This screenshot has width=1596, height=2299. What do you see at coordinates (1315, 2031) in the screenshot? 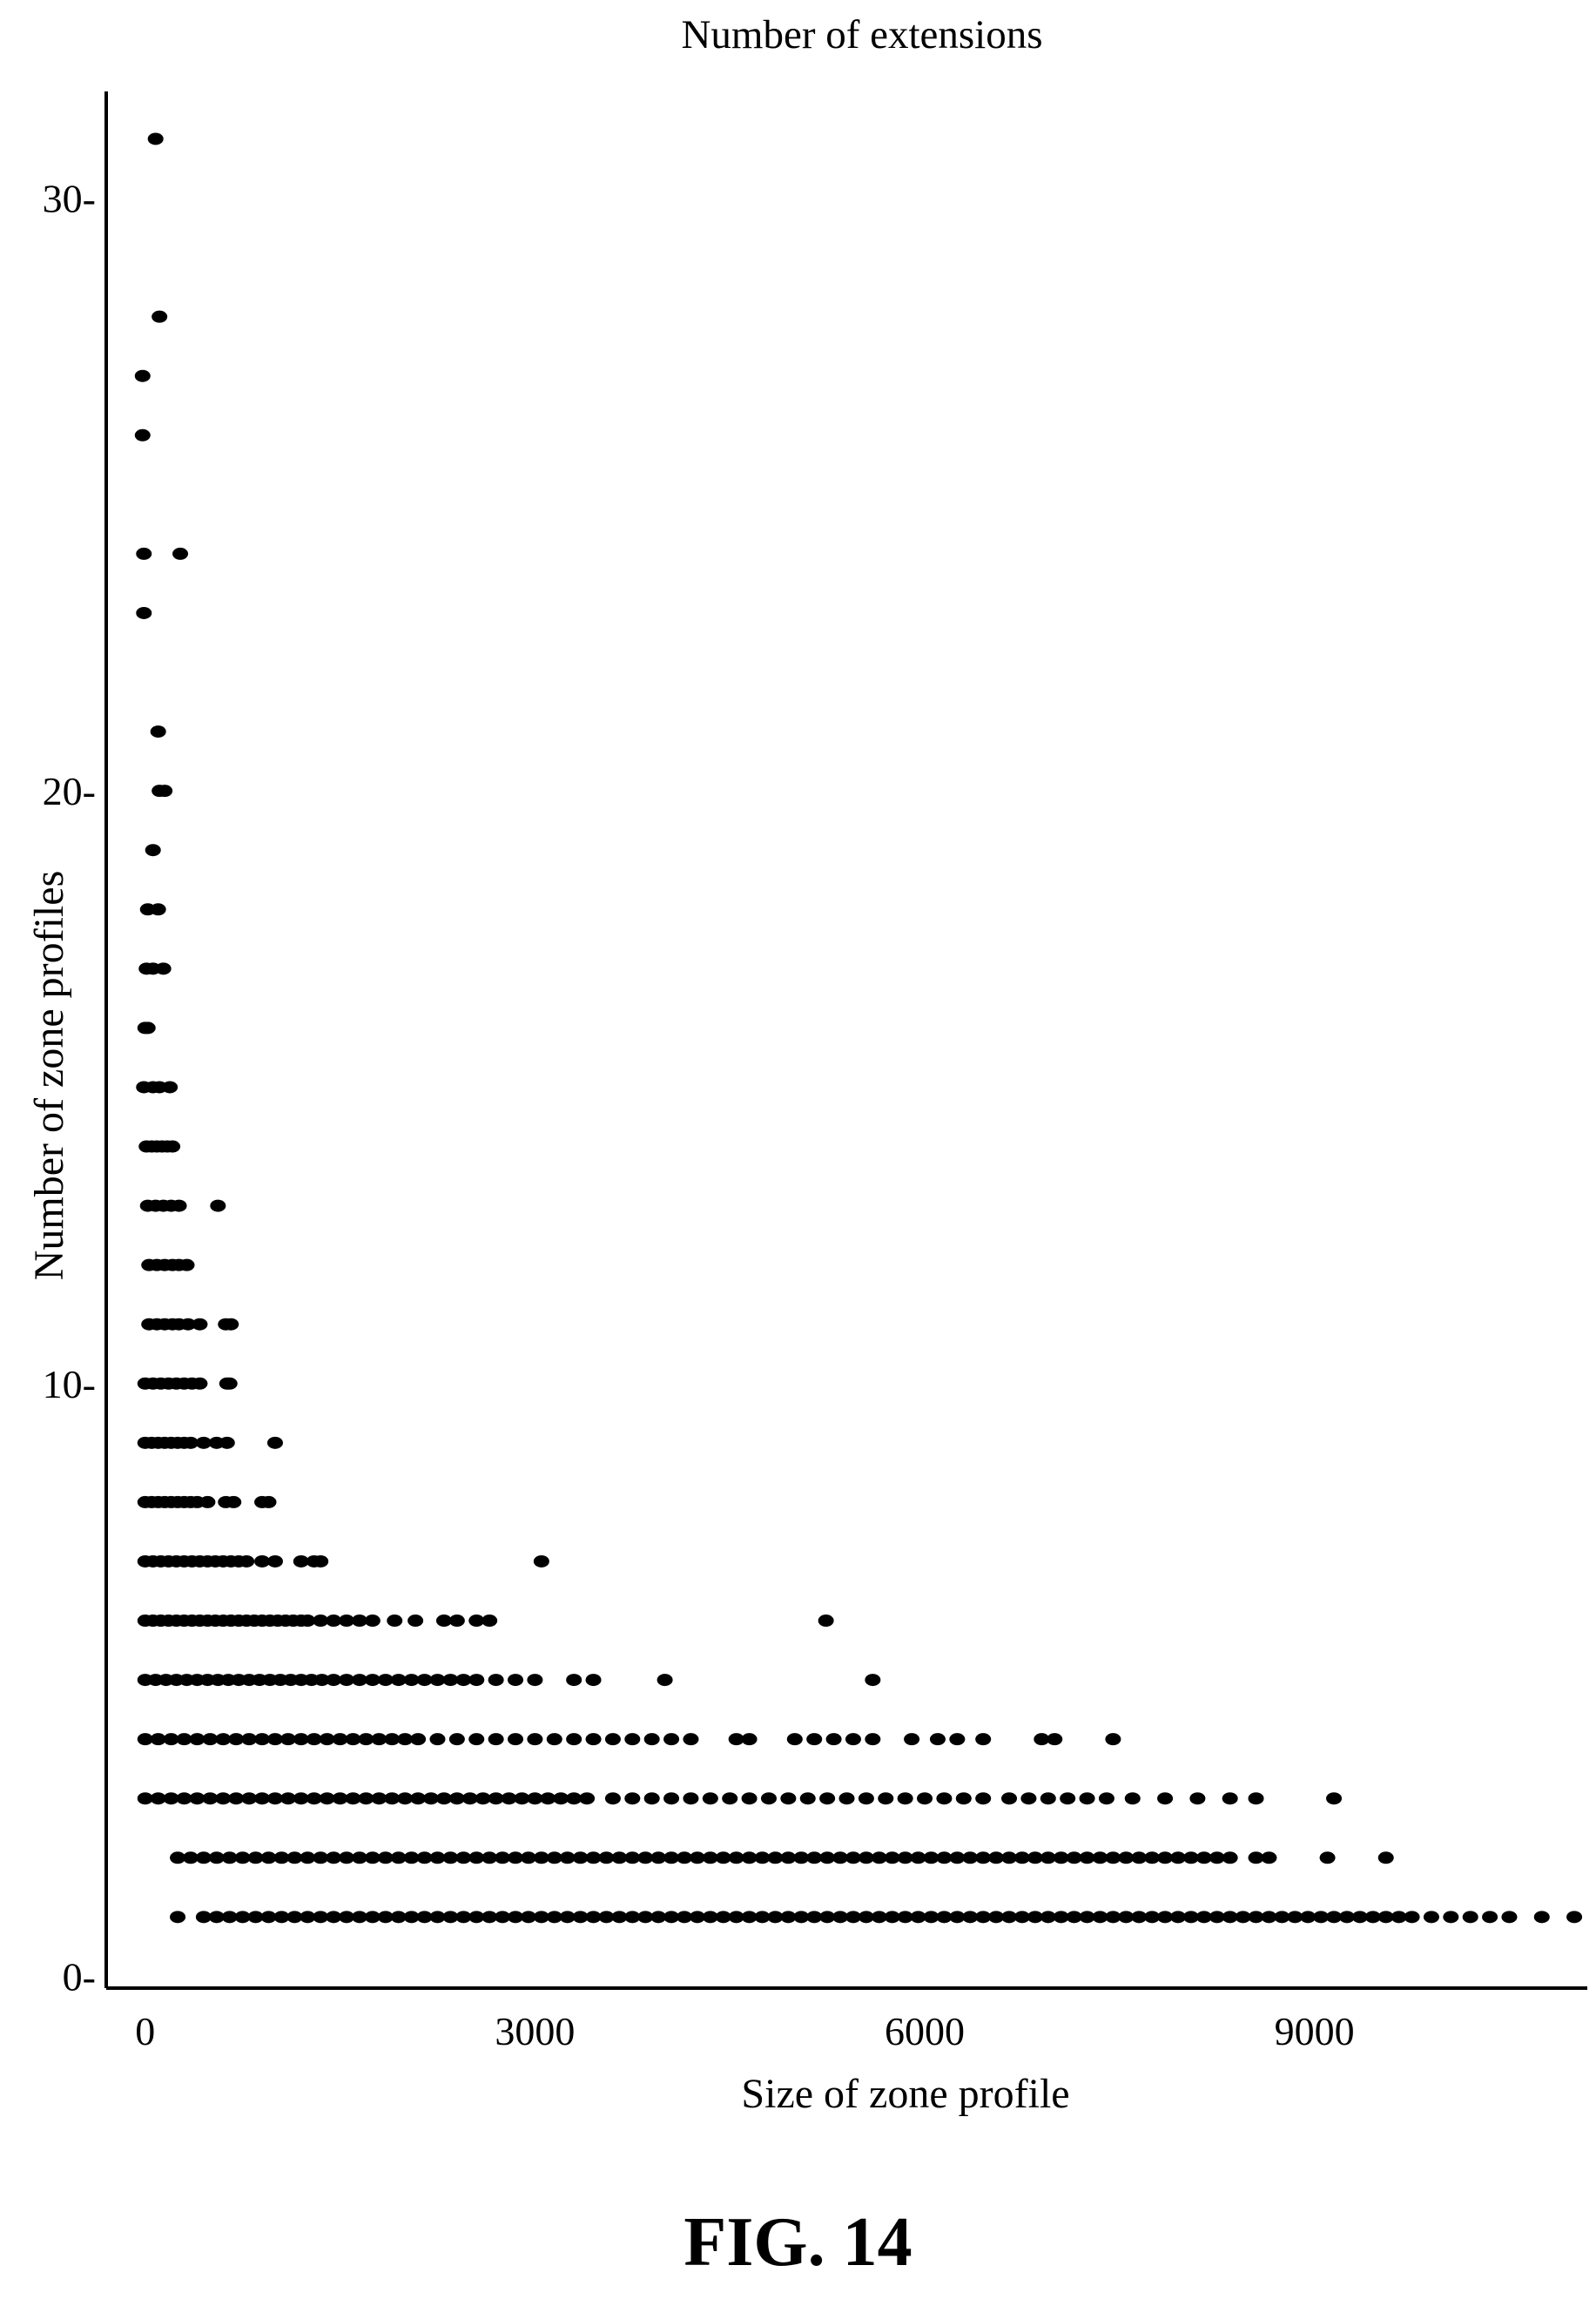
I see `x-tick-label: 9000` at bounding box center [1315, 2031].